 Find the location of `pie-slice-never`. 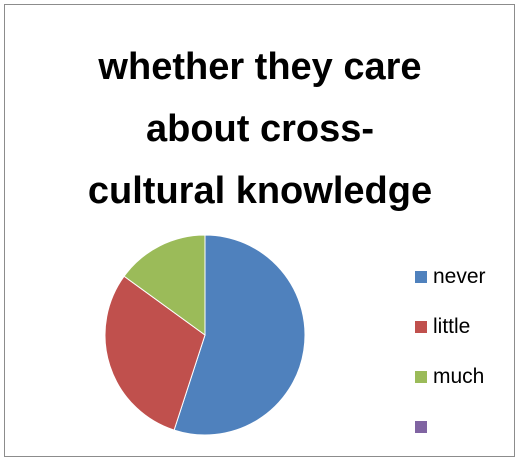

pie-slice-never is located at coordinates (239, 335).